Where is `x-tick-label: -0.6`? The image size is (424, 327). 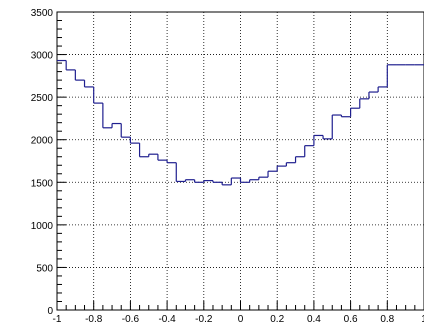 x-tick-label: -0.6 is located at coordinates (131, 318).